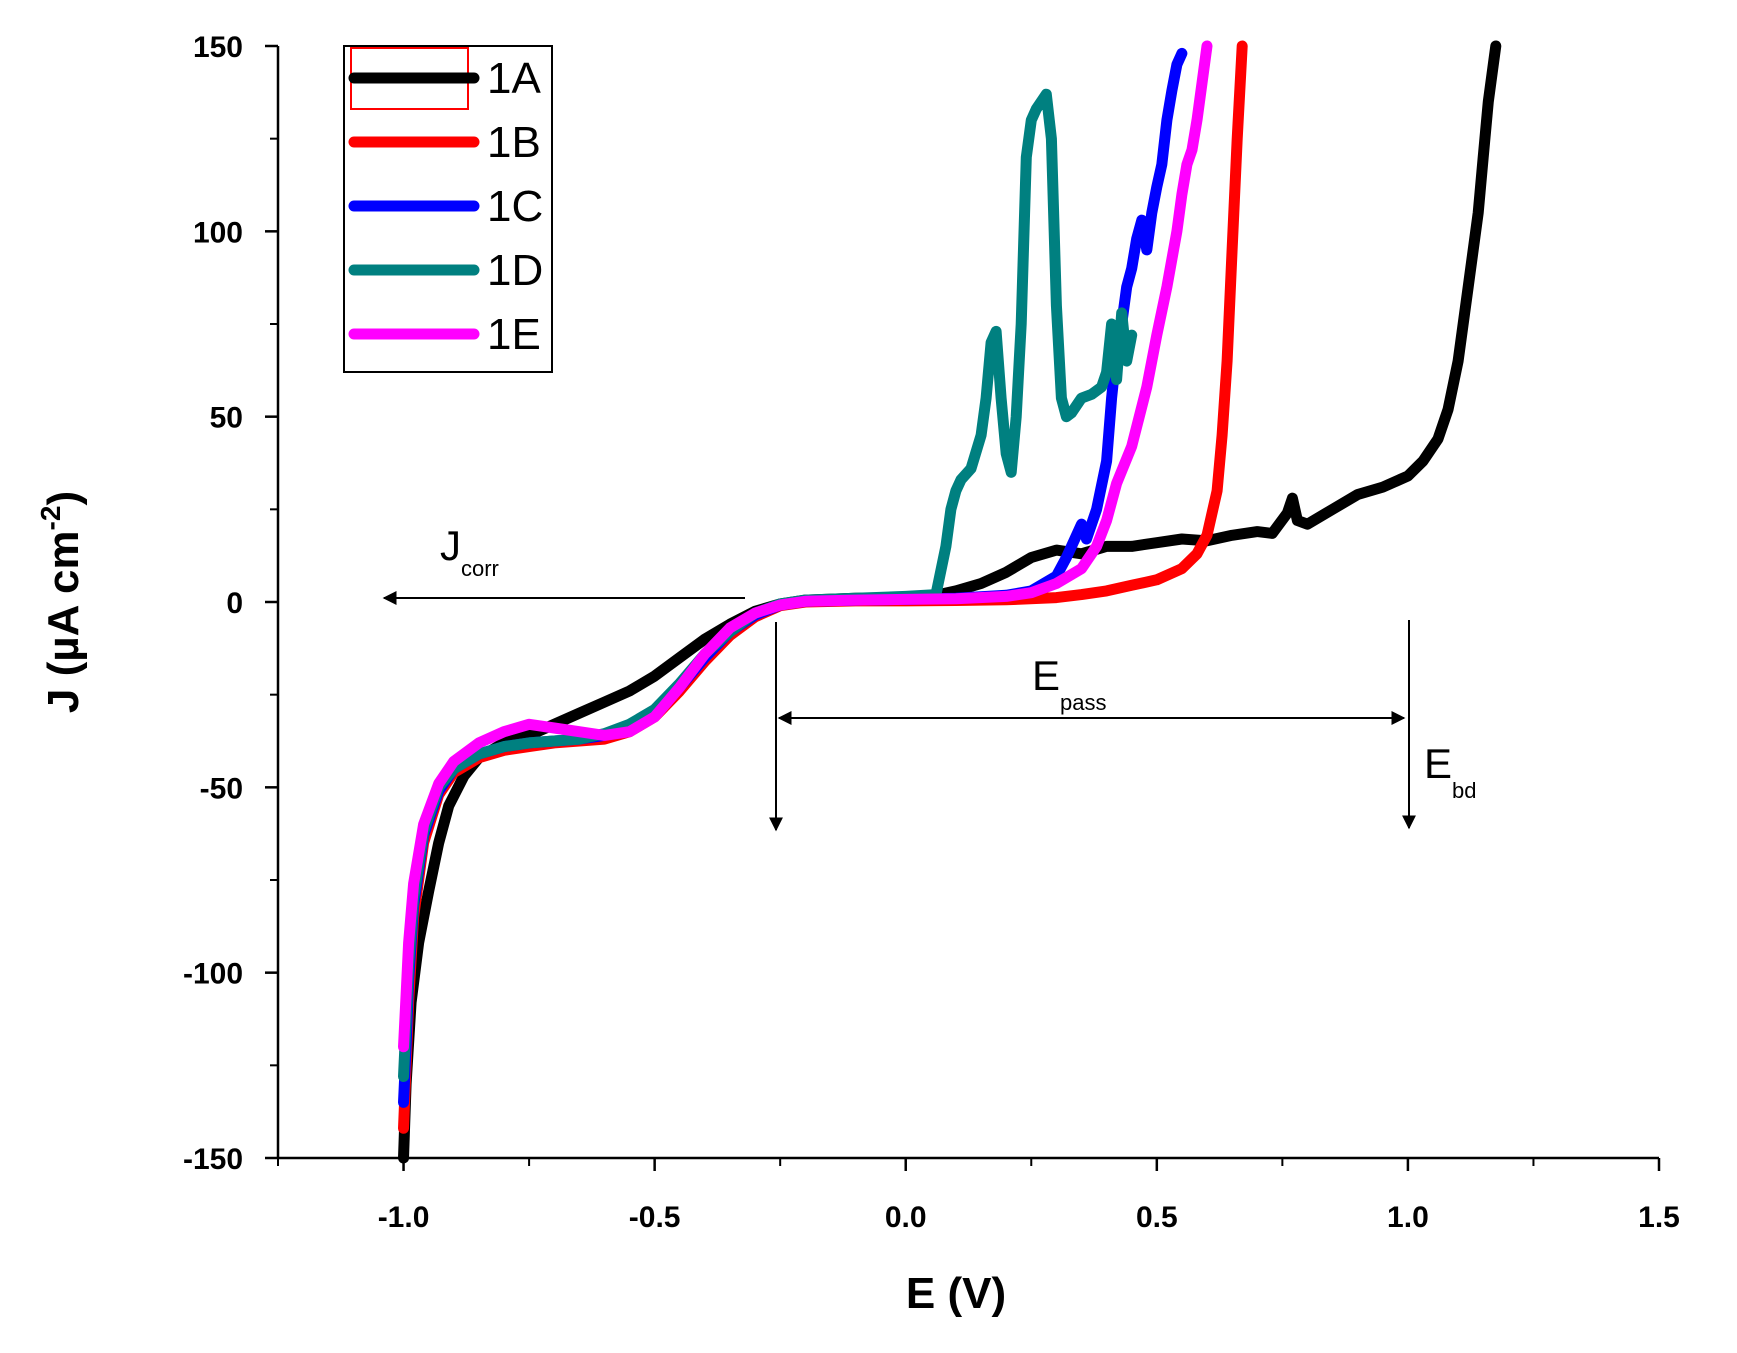 This screenshot has width=1737, height=1353. What do you see at coordinates (515, 206) in the screenshot?
I see `legend-label-1c: 1C` at bounding box center [515, 206].